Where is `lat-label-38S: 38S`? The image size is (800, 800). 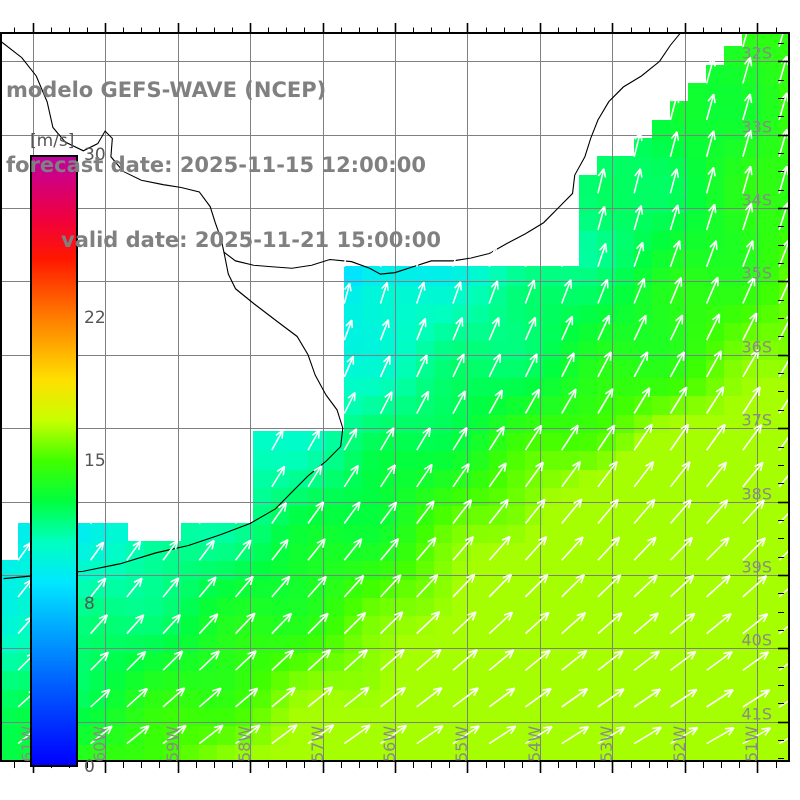
lat-label-38S: 38S is located at coordinates (756, 494).